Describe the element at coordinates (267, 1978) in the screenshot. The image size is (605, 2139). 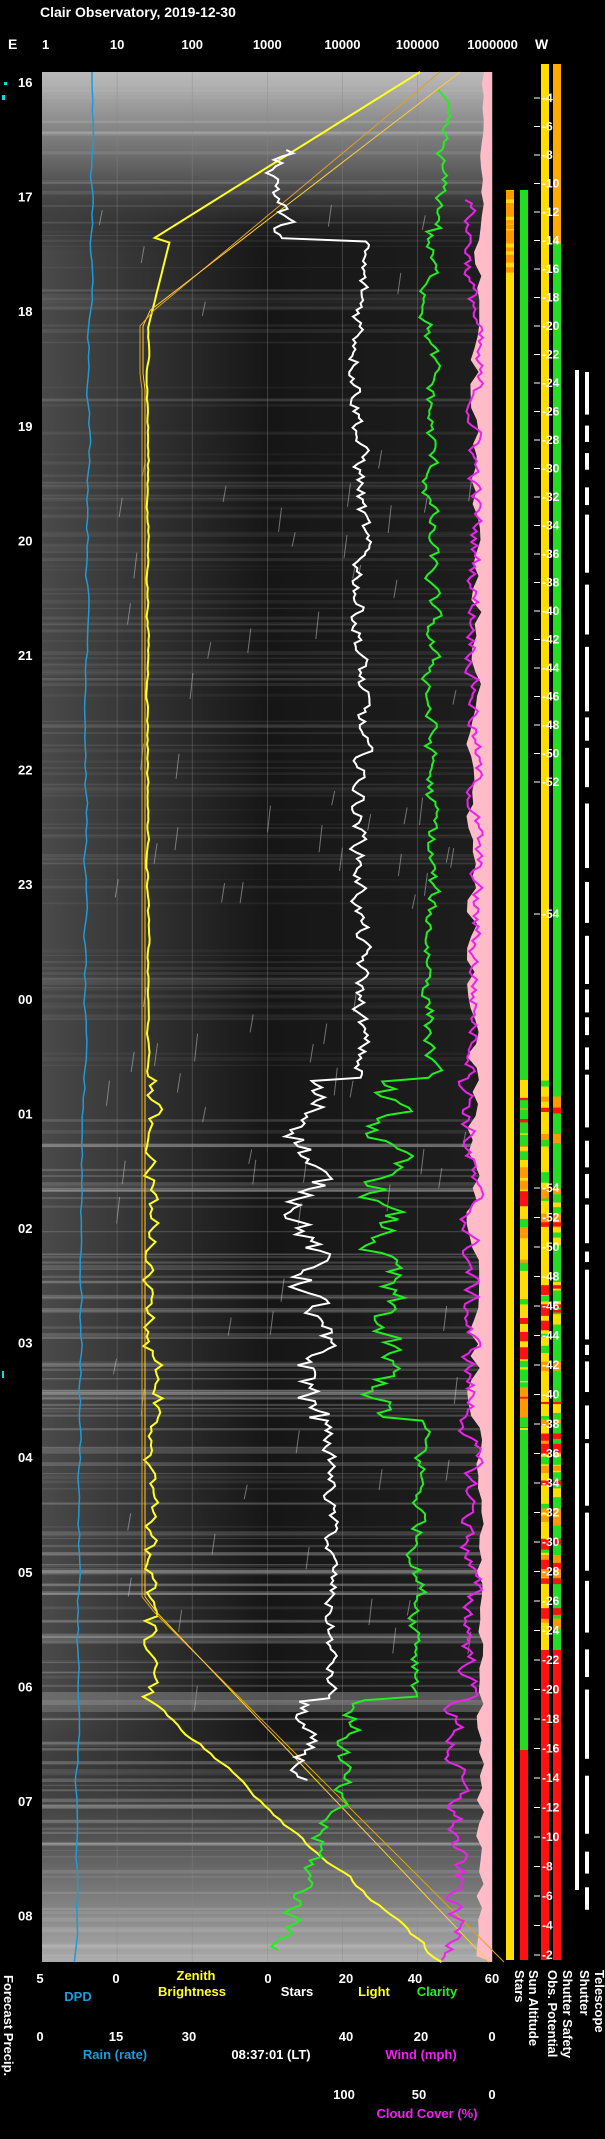
I see `zenith-tick-0: 0` at that location.